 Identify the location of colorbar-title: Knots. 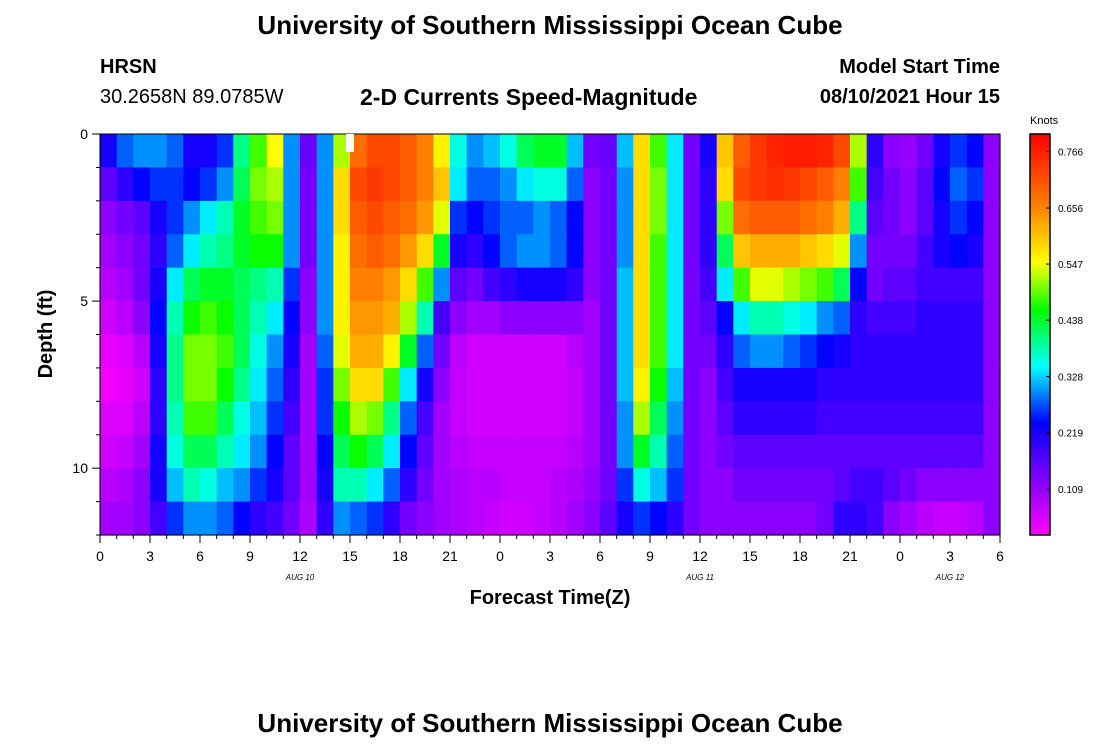
(1044, 121).